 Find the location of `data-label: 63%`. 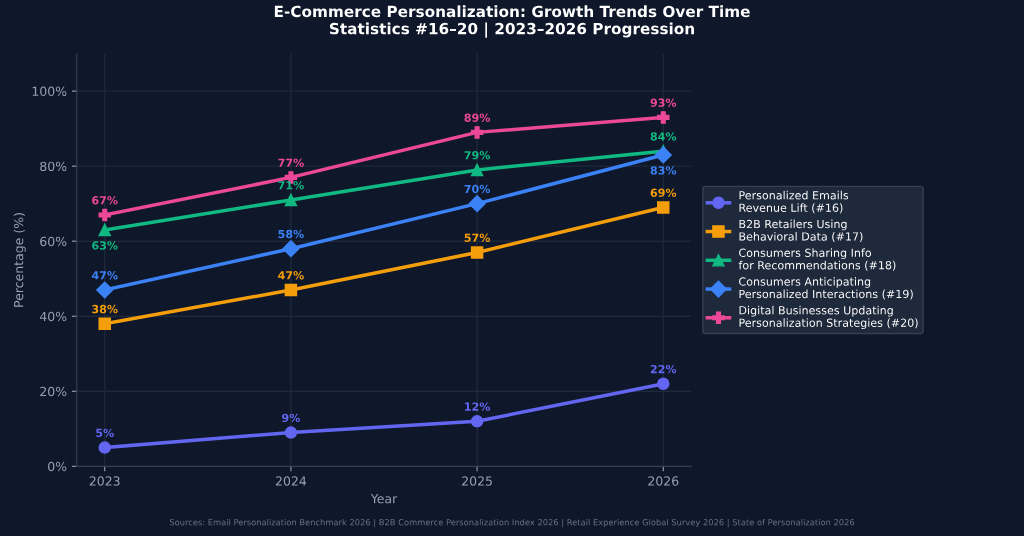

data-label: 63% is located at coordinates (105, 245).